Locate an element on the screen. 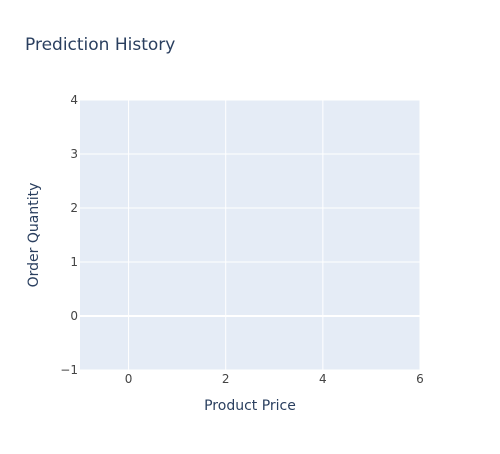  y-tick-labels: −1 0 1 2 3 4 is located at coordinates (69, 235).